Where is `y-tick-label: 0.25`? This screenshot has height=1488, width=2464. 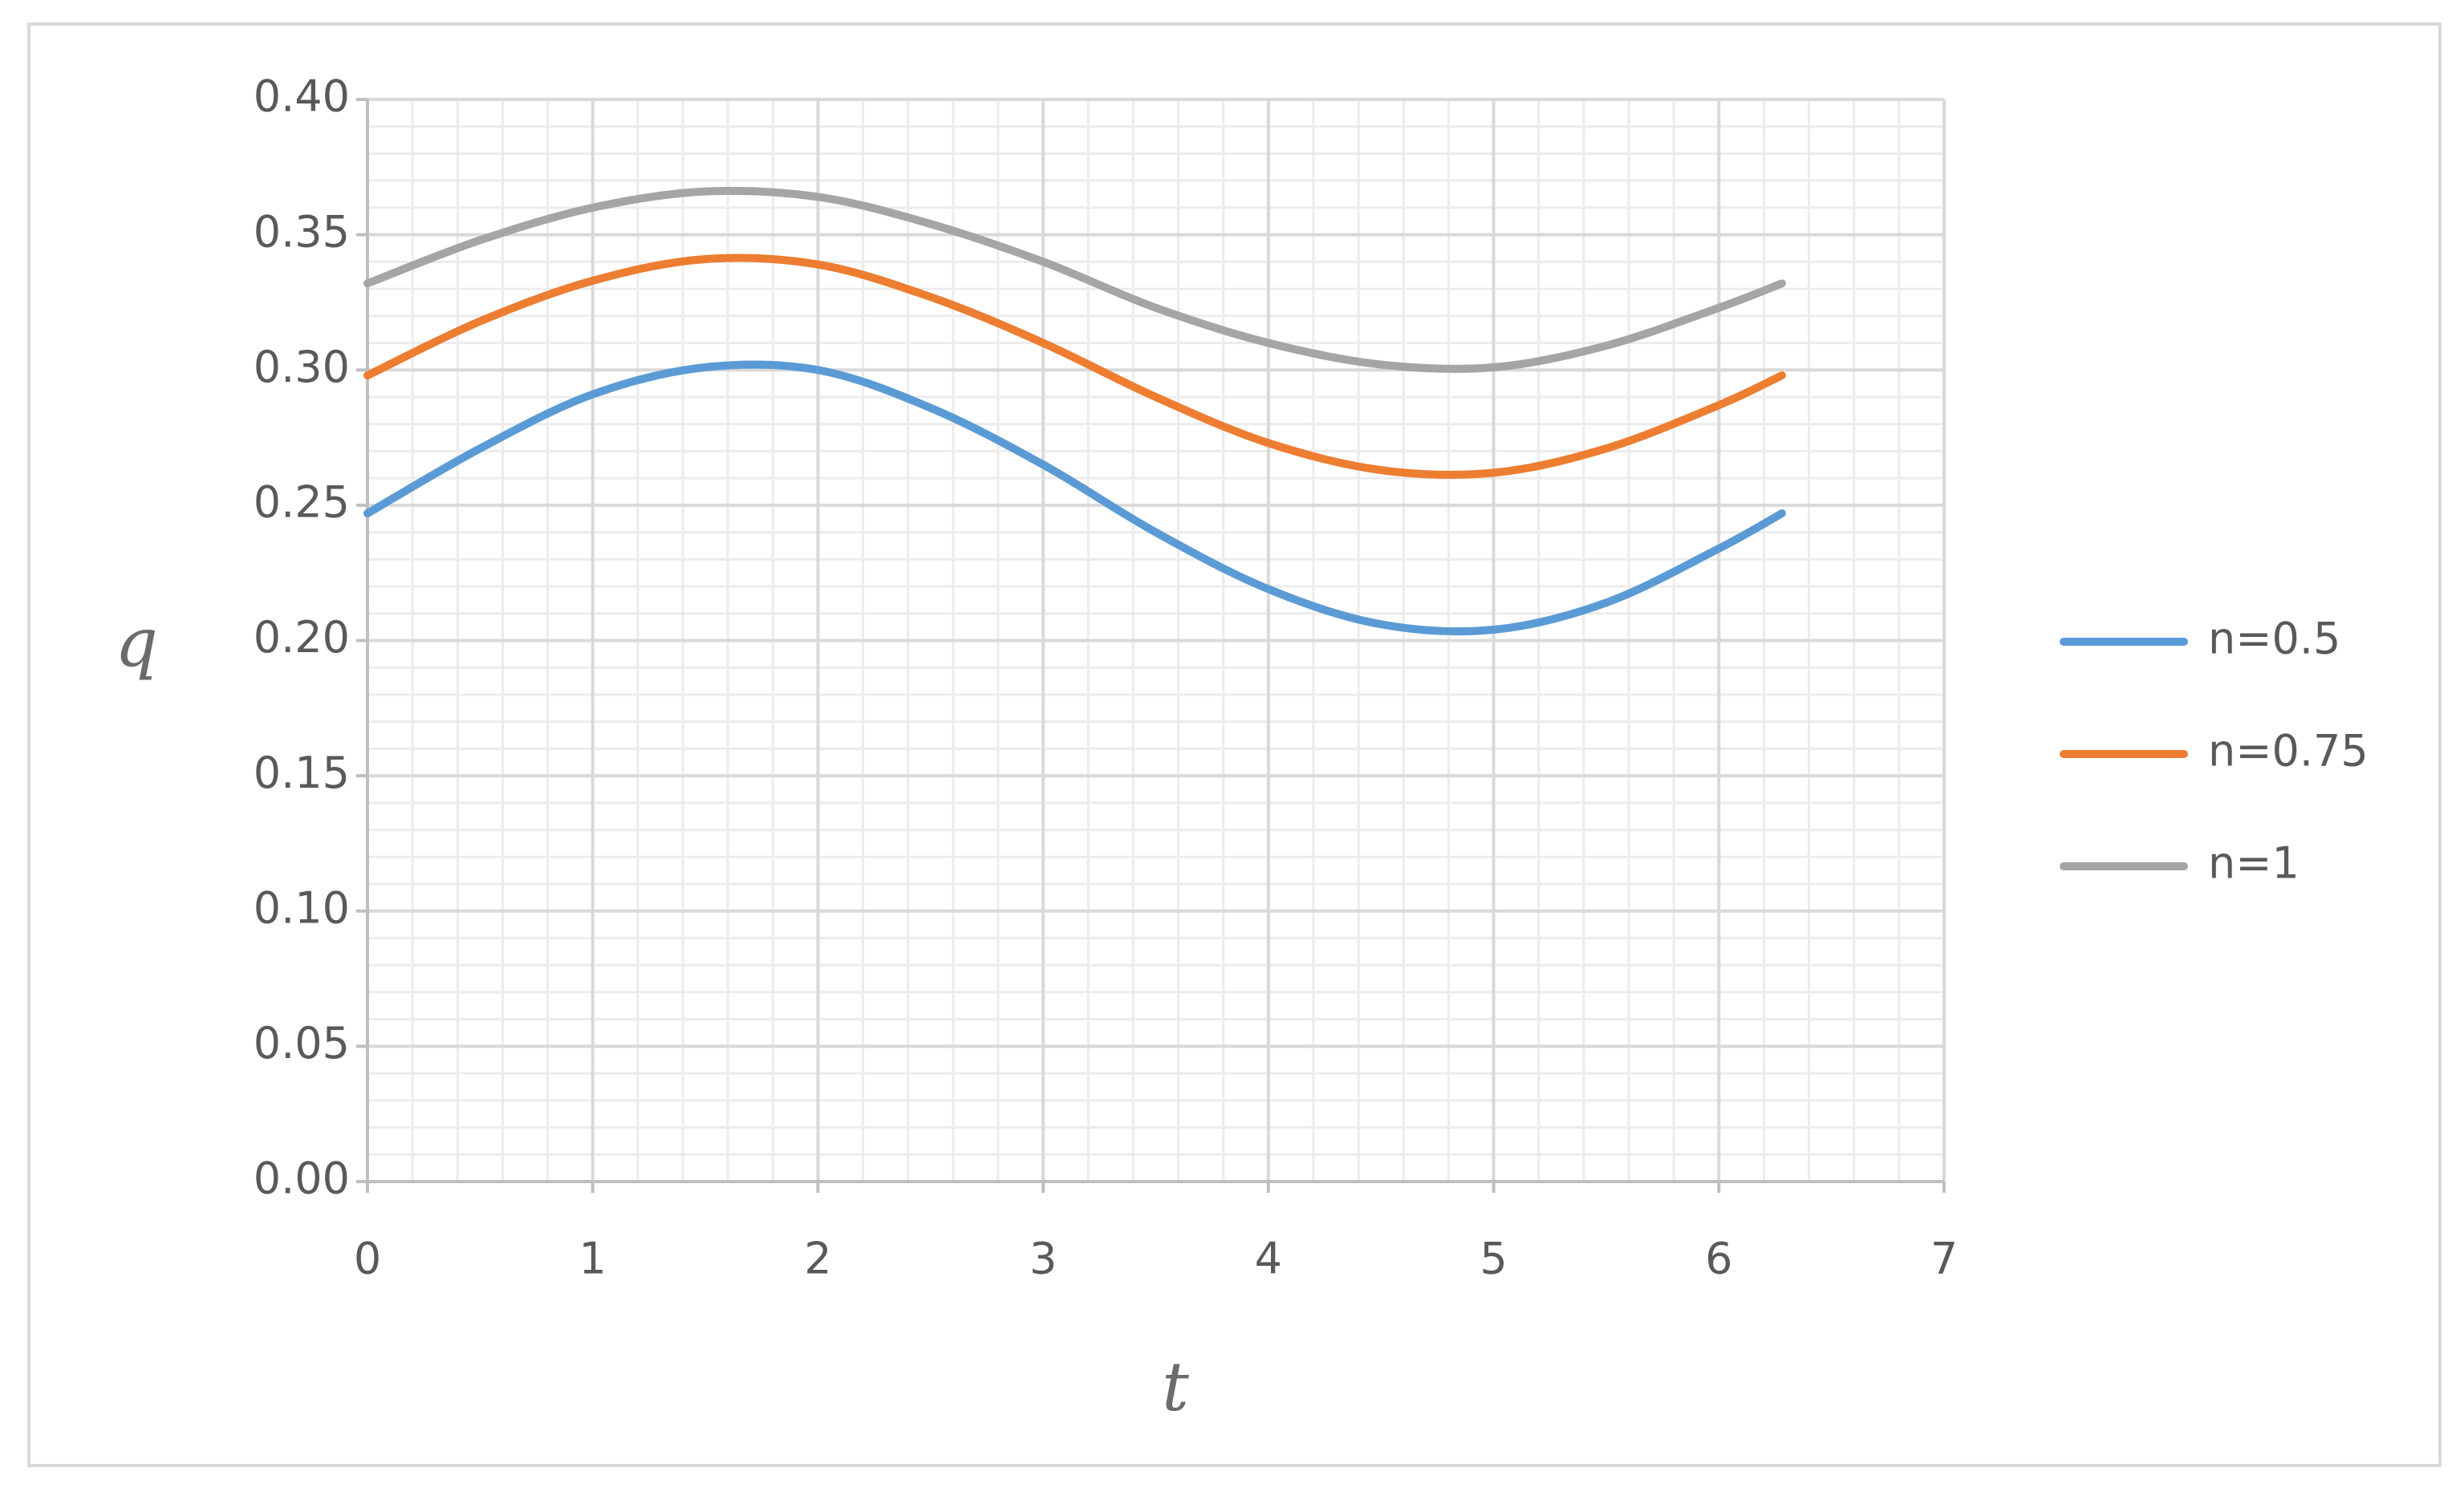 y-tick-label: 0.25 is located at coordinates (302, 502).